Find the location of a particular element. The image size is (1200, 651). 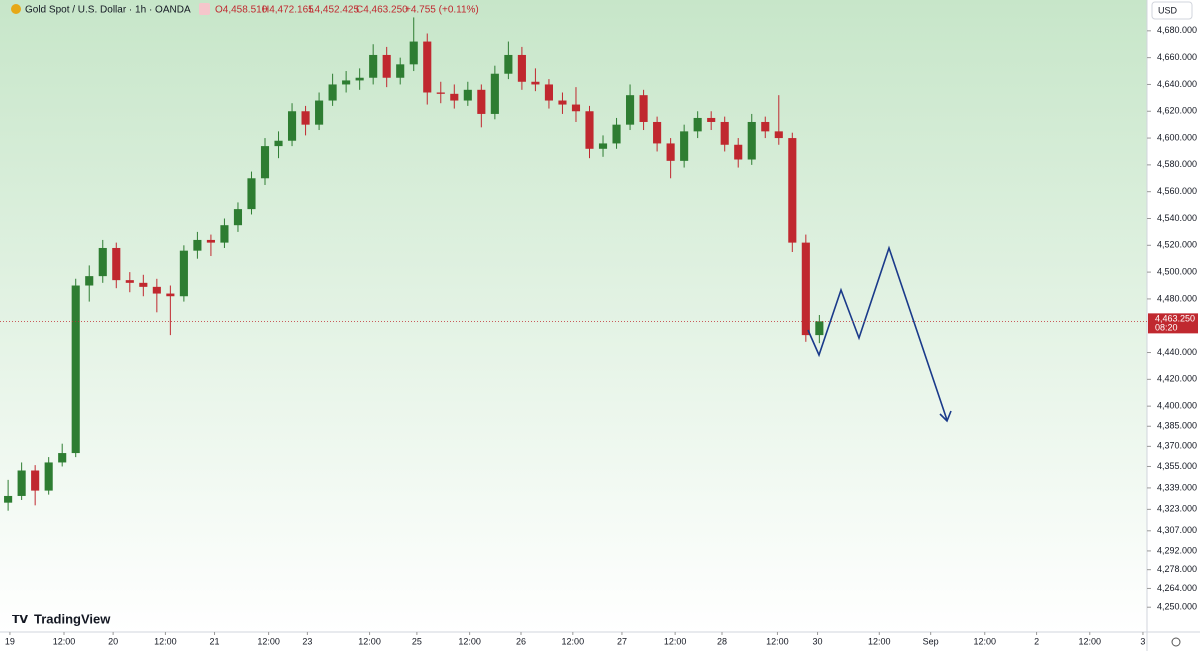

y-tick-label: 4,520.000 is located at coordinates (1177, 245).